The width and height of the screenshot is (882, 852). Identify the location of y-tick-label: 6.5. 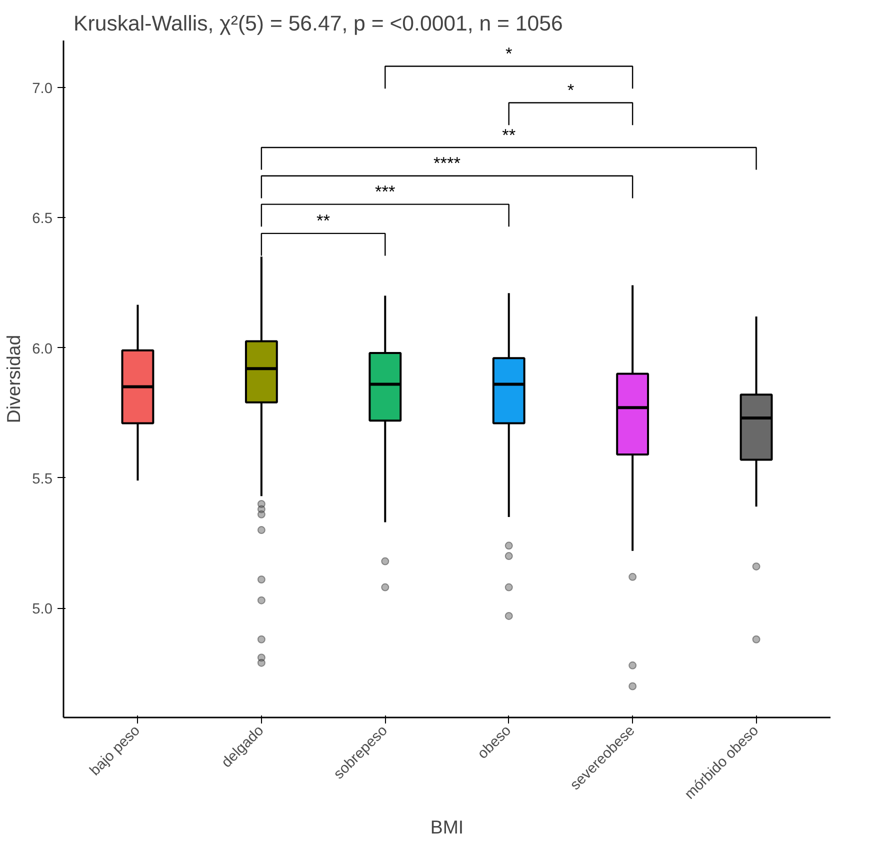
(42, 219).